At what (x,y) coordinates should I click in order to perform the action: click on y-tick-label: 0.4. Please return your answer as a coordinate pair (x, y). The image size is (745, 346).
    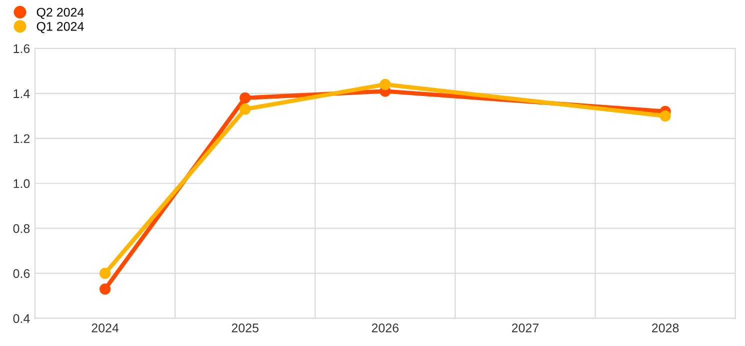
    Looking at the image, I should click on (21, 318).